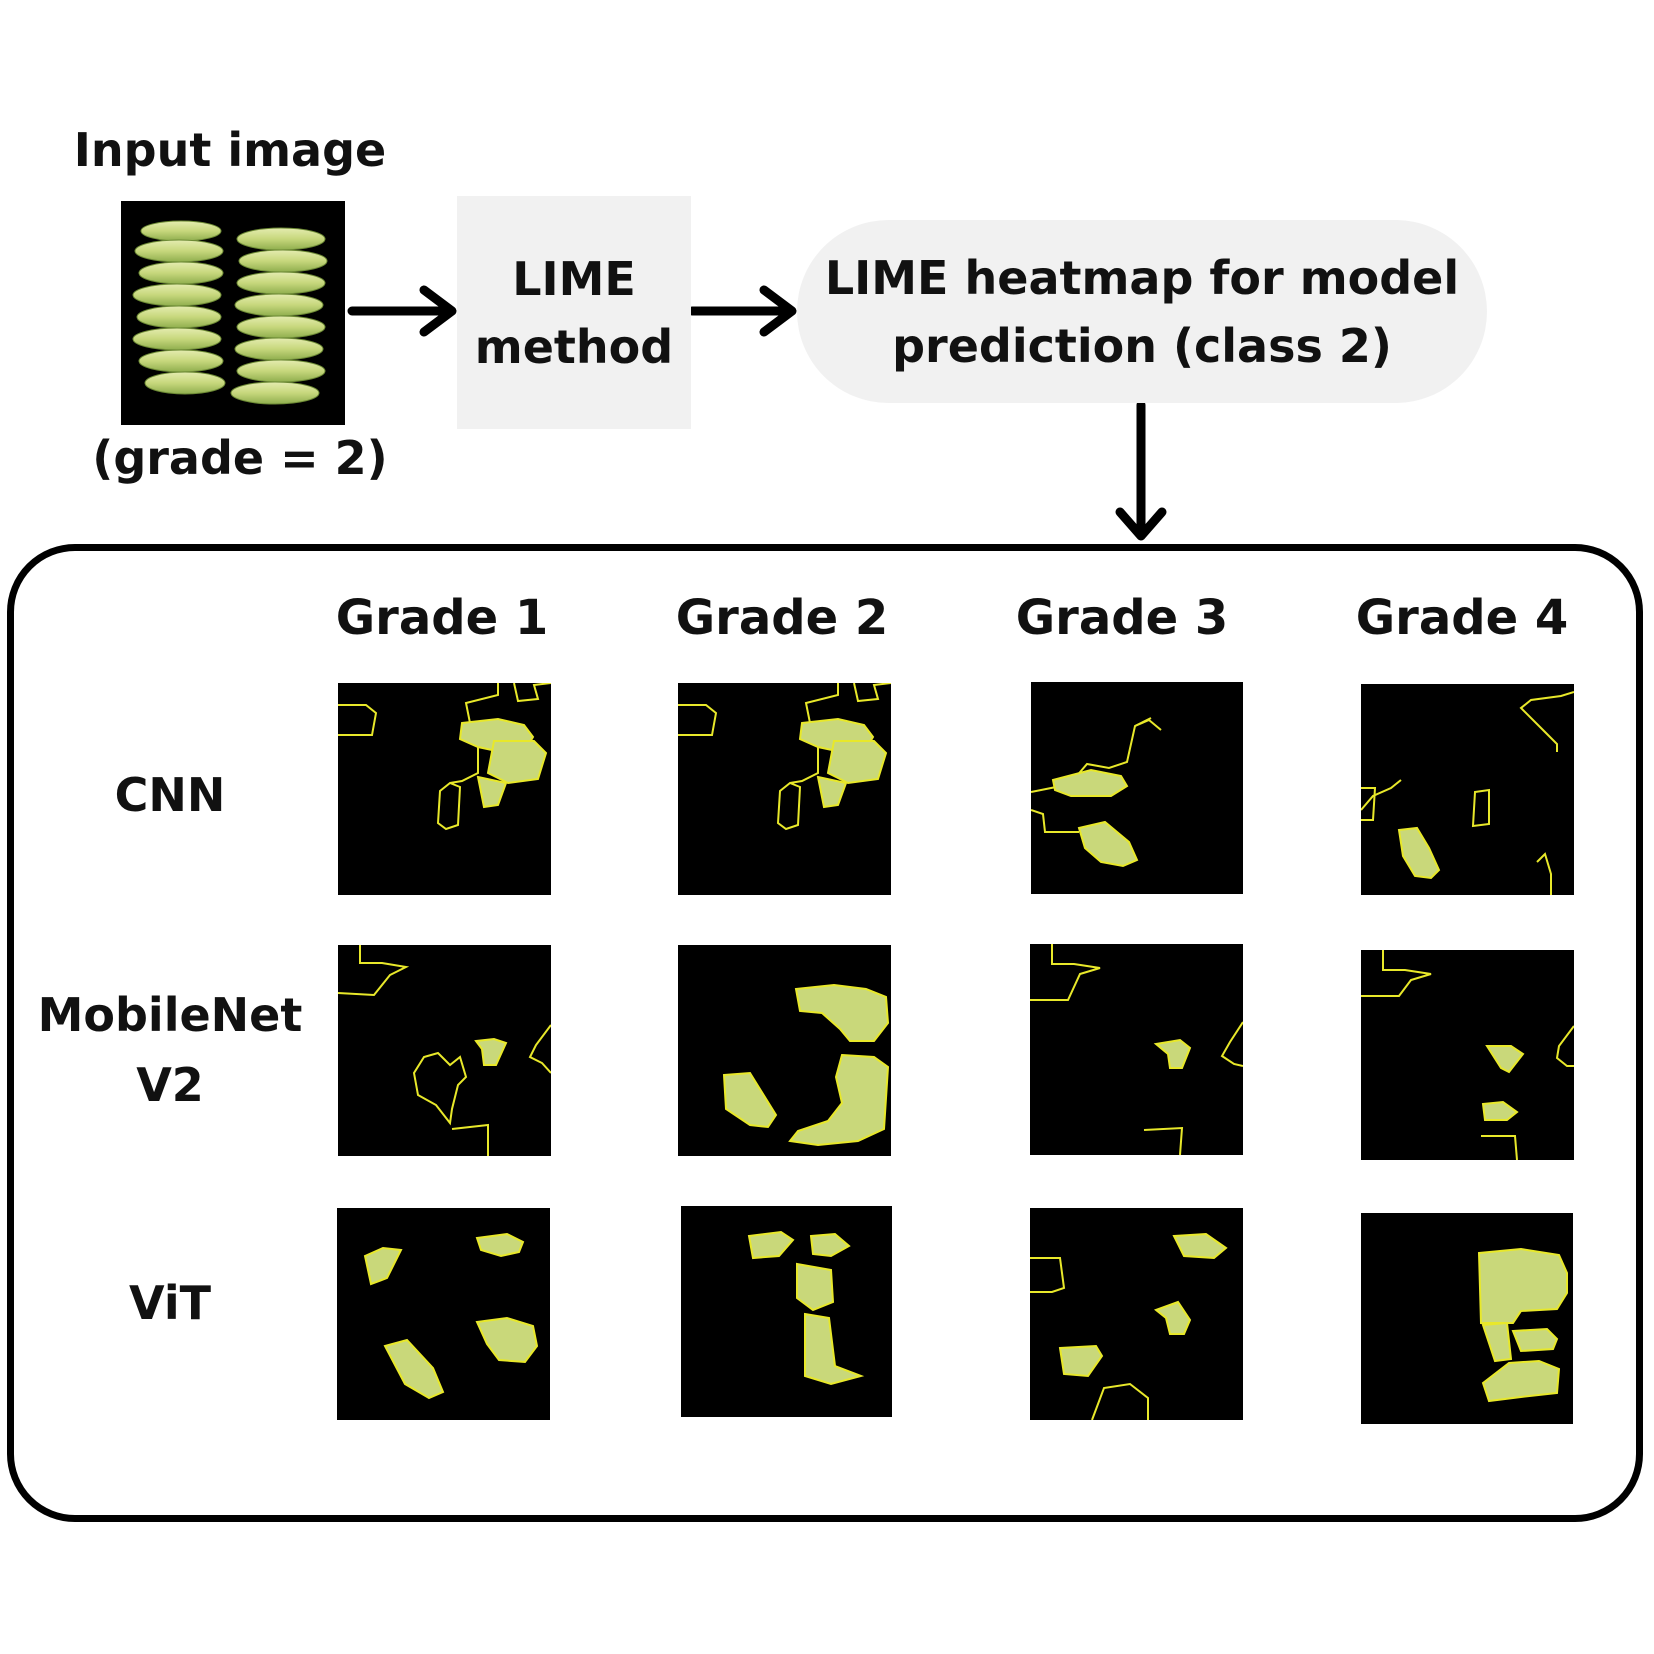  I want to click on arrow-to-method, so click(402, 311).